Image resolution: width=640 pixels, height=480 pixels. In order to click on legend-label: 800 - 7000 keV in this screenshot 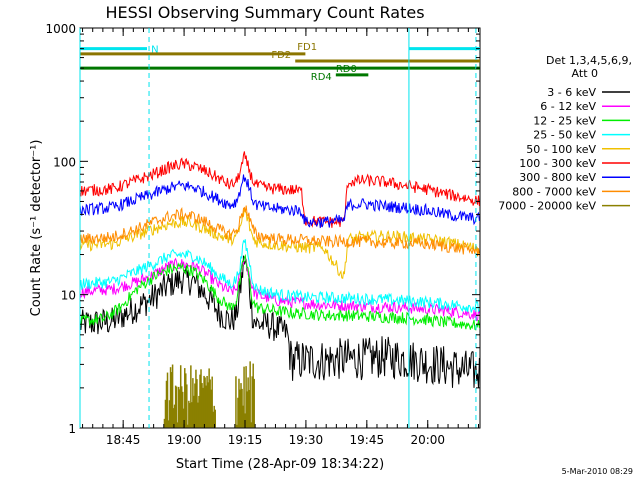, I will do `click(554, 191)`.